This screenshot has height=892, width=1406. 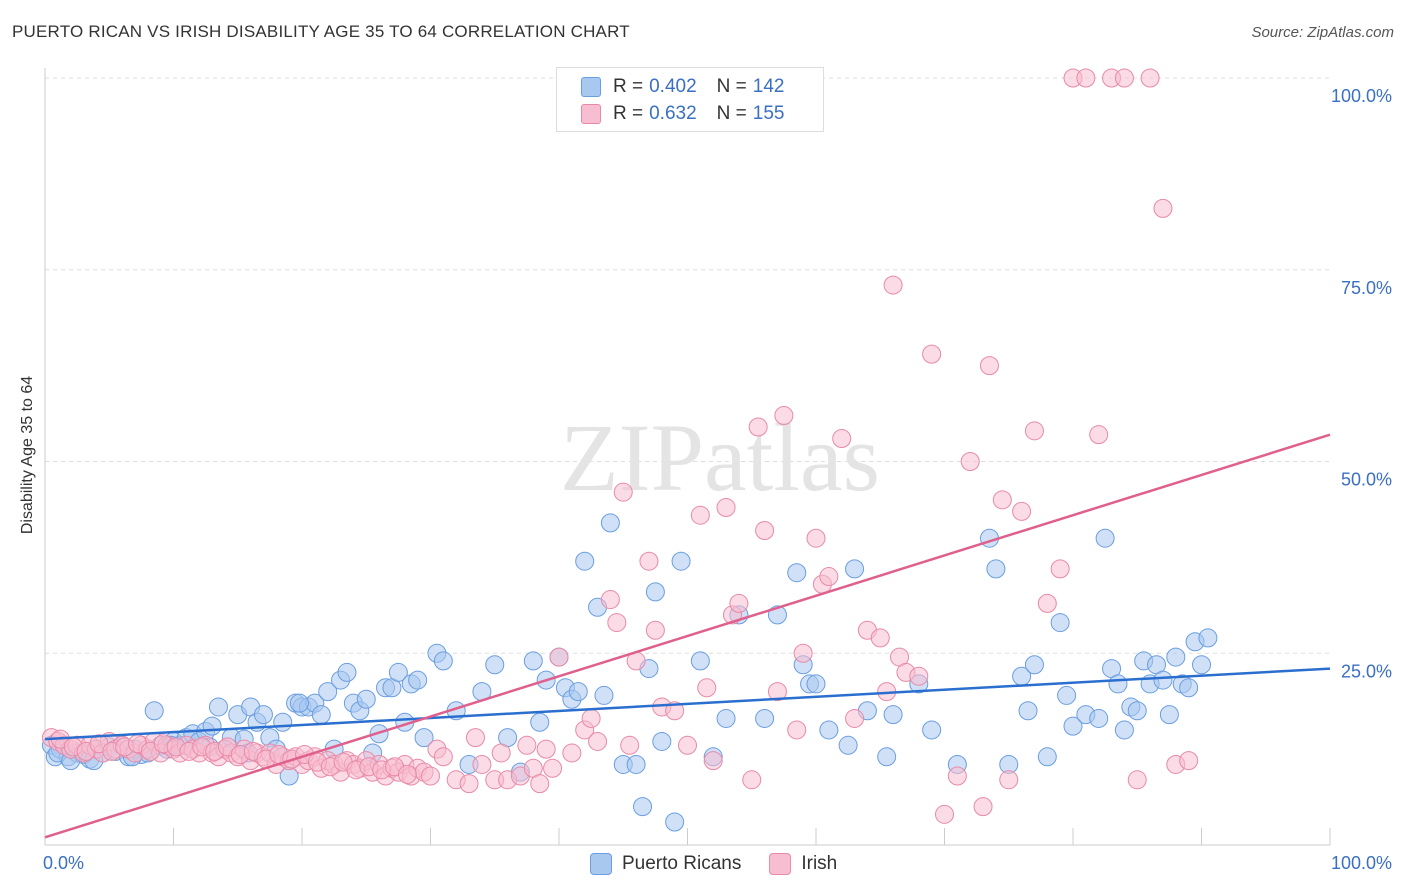 What do you see at coordinates (682, 863) in the screenshot?
I see `legend-label: Puerto Ricans` at bounding box center [682, 863].